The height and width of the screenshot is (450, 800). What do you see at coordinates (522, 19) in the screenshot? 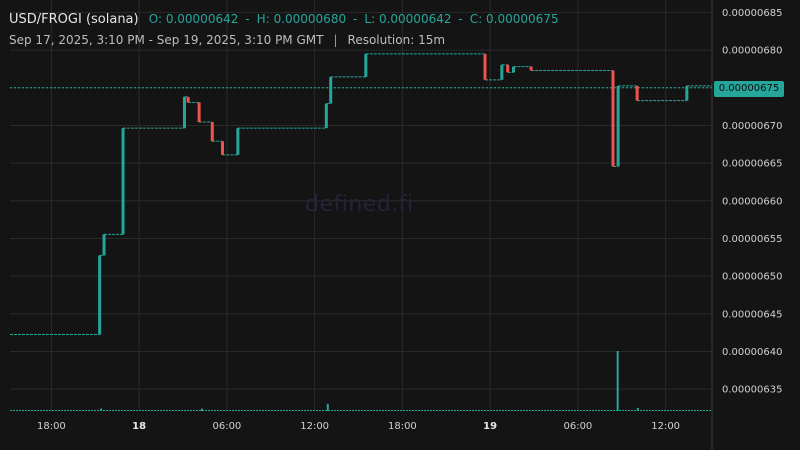
I see `ohlc-close-value: 0.00000675` at bounding box center [522, 19].